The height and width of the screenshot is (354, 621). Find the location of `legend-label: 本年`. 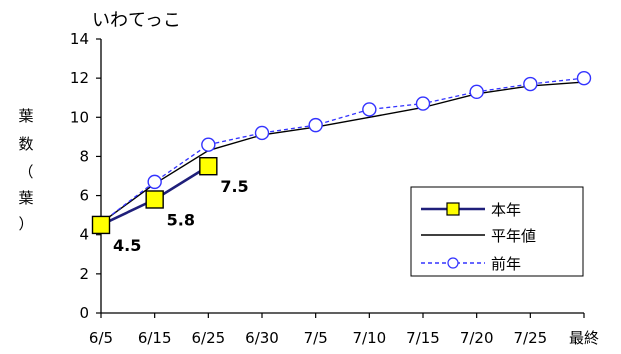

legend-label: 本年 is located at coordinates (506, 210).